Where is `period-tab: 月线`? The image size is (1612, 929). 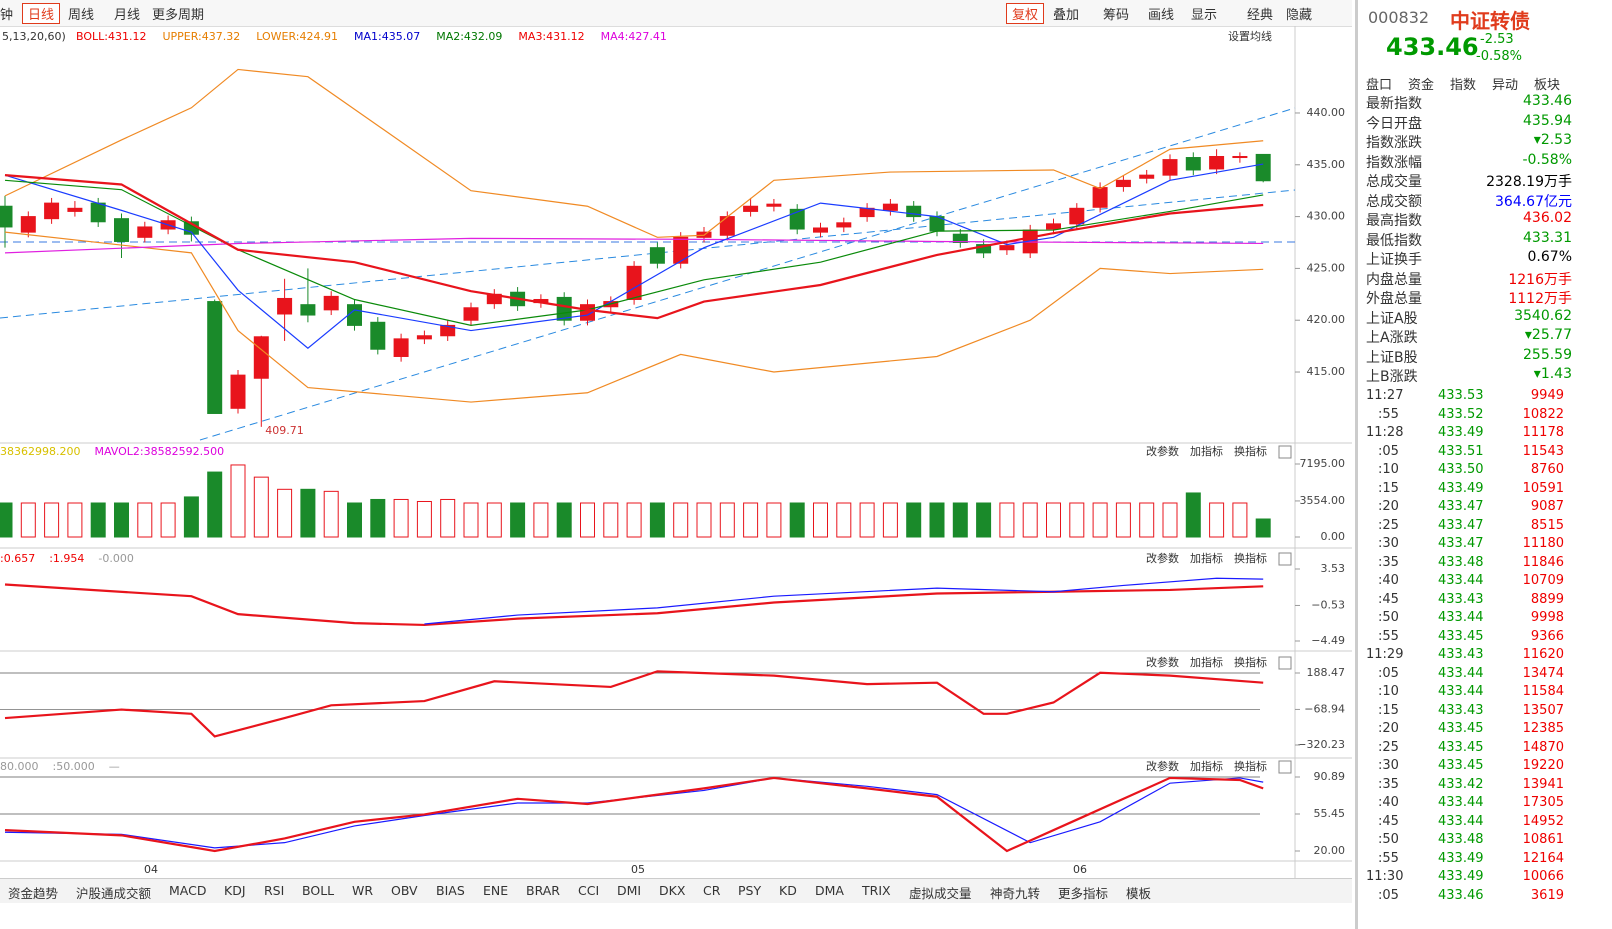
period-tab: 月线 is located at coordinates (127, 15).